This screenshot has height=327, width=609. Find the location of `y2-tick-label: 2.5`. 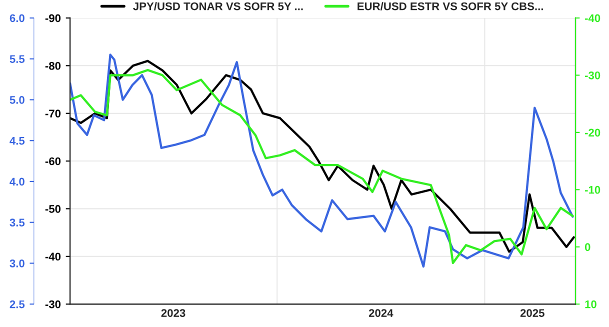

y2-tick-label: 2.5 is located at coordinates (17, 304).